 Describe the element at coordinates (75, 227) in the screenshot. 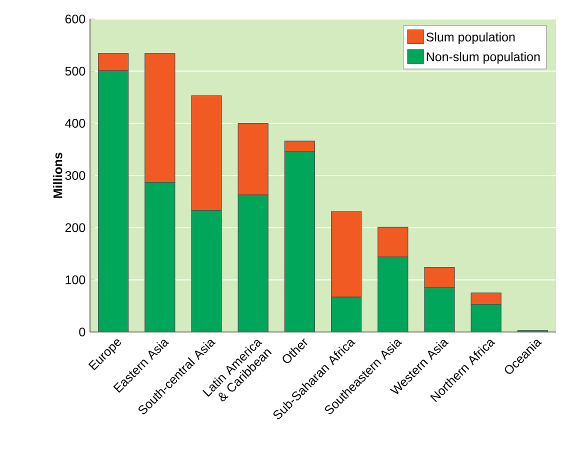

I see `y-tick-label: 200` at that location.